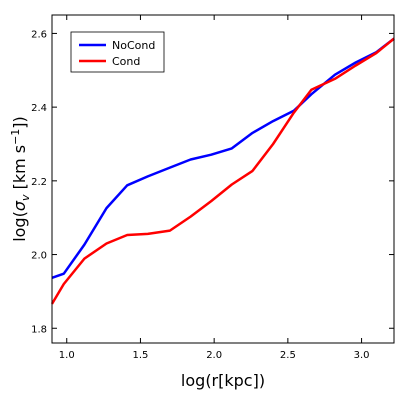 The height and width of the screenshot is (407, 407). What do you see at coordinates (19, 205) in the screenshot?
I see `y-axis-title-sigma: σ` at bounding box center [19, 205].